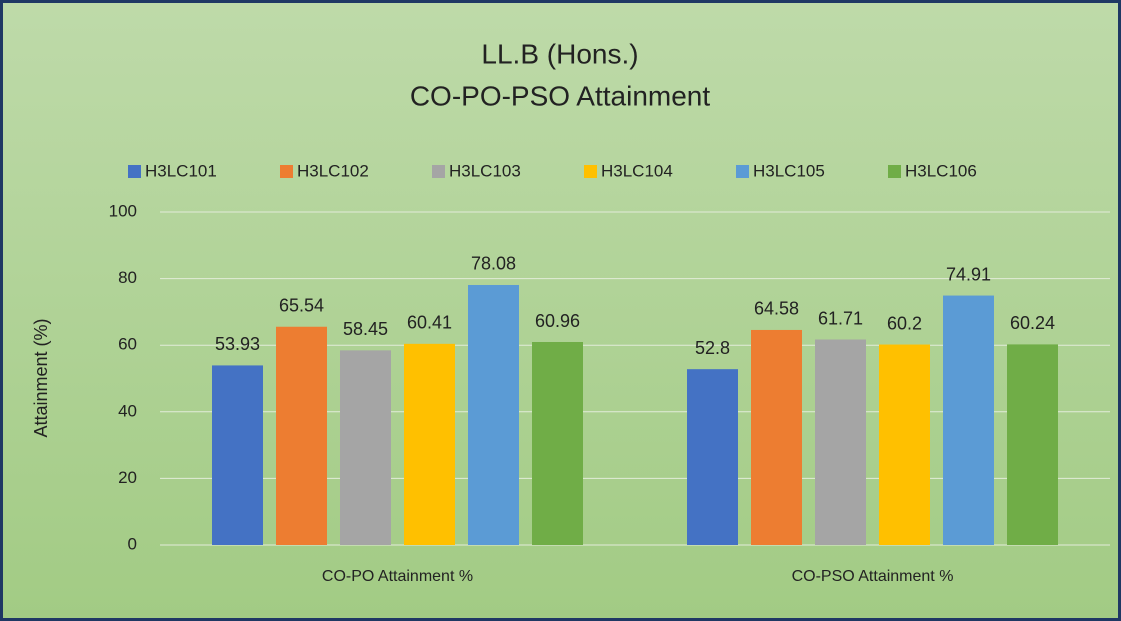 The height and width of the screenshot is (621, 1121). Describe the element at coordinates (712, 348) in the screenshot. I see `data-label: 52.8` at that location.